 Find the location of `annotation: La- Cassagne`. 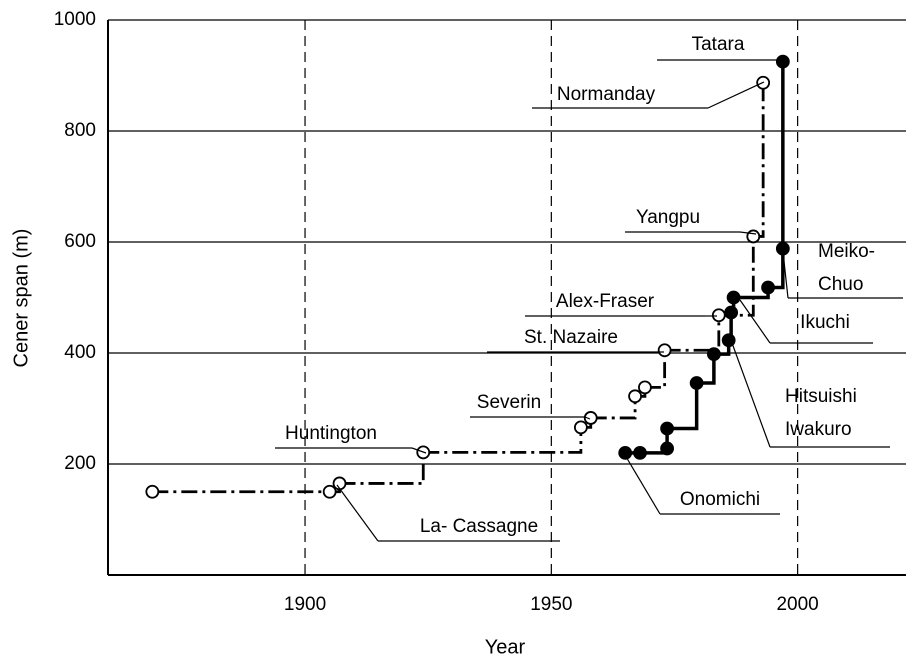

annotation: La- Cassagne is located at coordinates (479, 526).